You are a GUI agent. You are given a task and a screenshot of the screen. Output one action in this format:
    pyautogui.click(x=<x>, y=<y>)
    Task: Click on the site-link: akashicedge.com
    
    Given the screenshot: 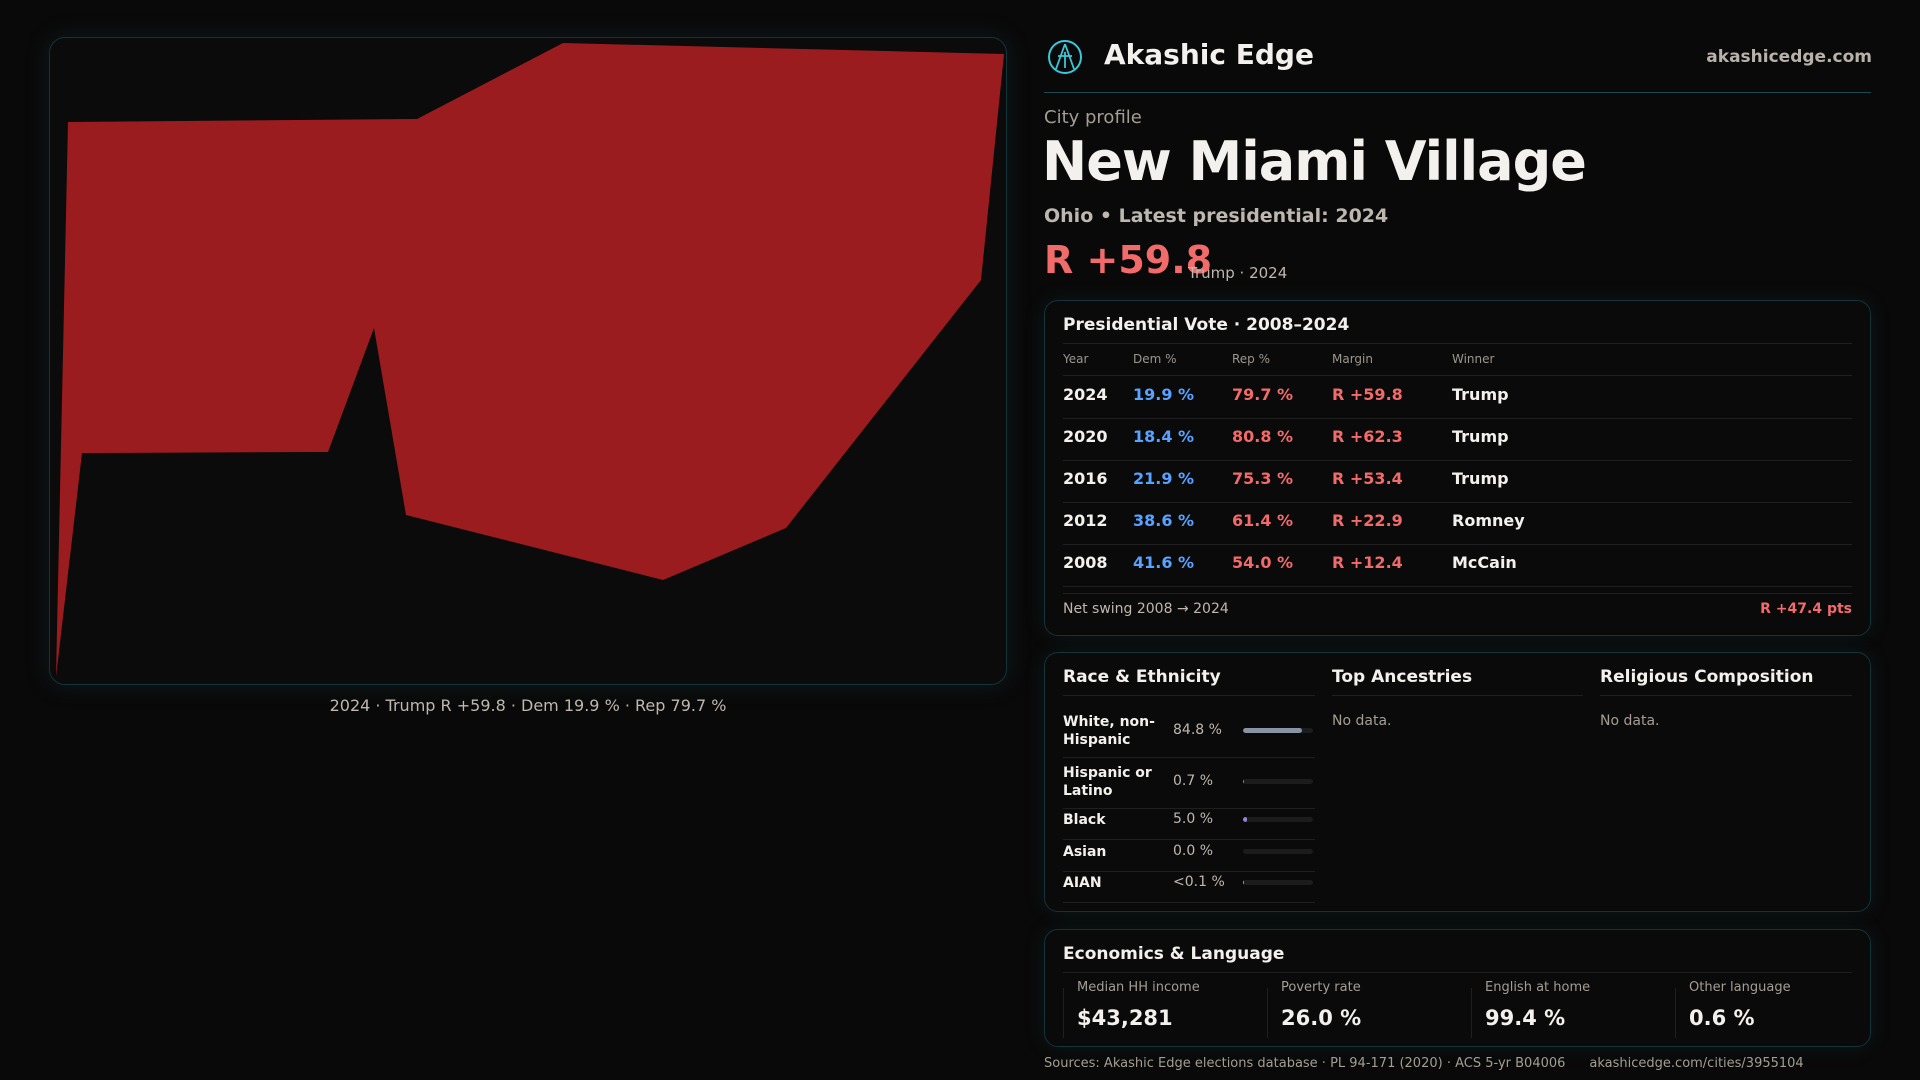 What is the action you would take?
    pyautogui.click(x=1789, y=57)
    